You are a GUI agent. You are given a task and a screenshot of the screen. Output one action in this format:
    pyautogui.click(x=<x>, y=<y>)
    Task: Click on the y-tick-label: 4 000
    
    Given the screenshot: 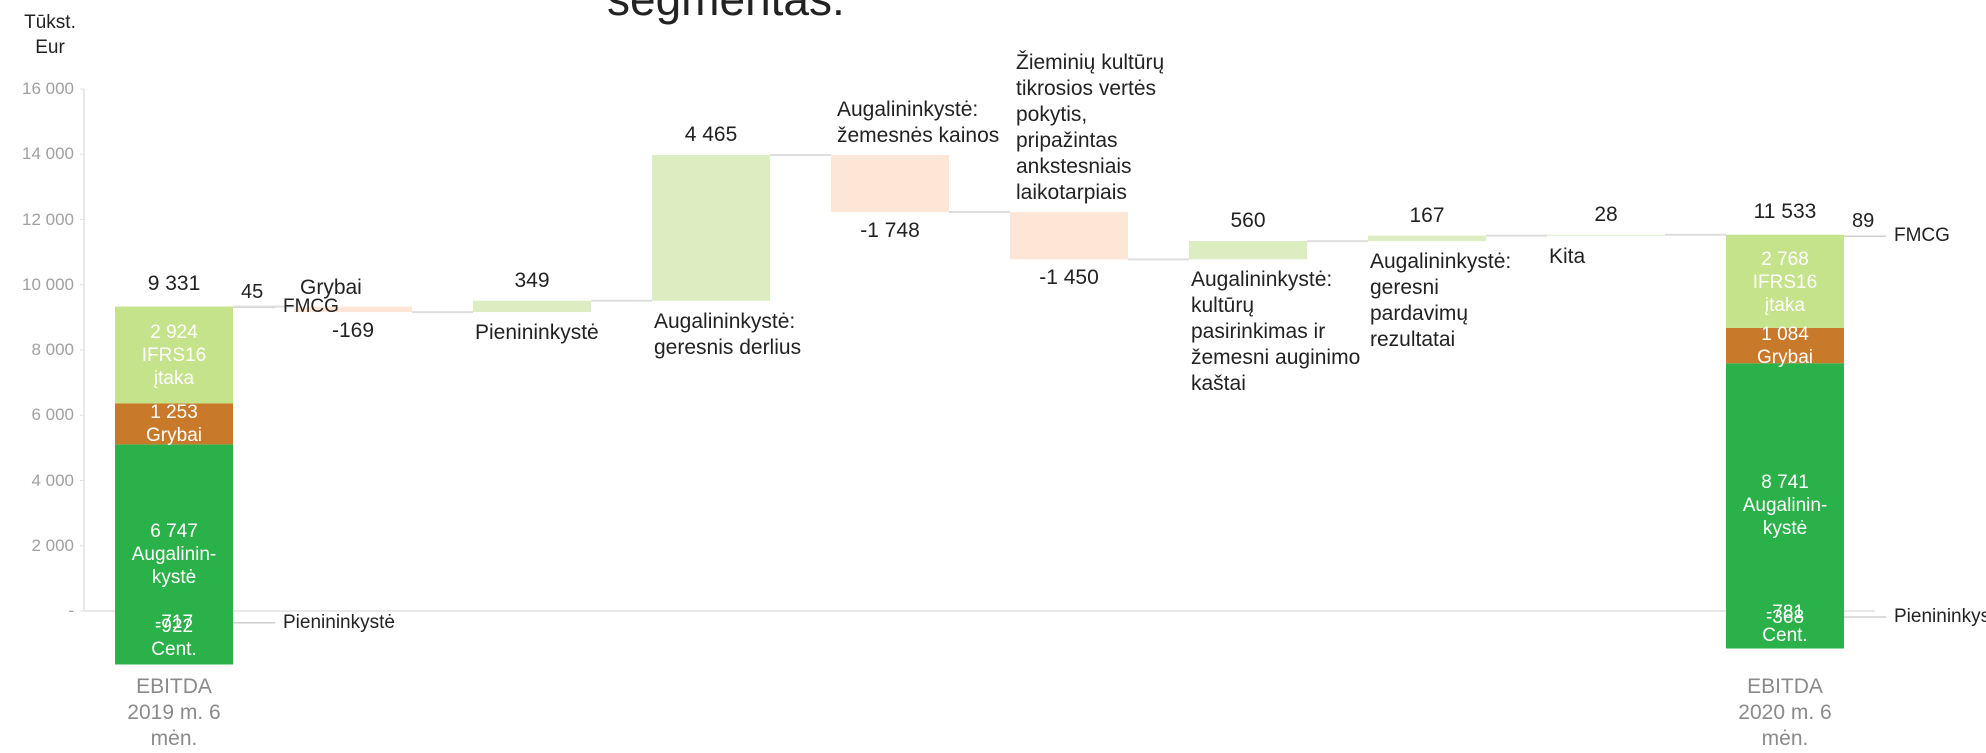 What is the action you would take?
    pyautogui.click(x=52, y=480)
    